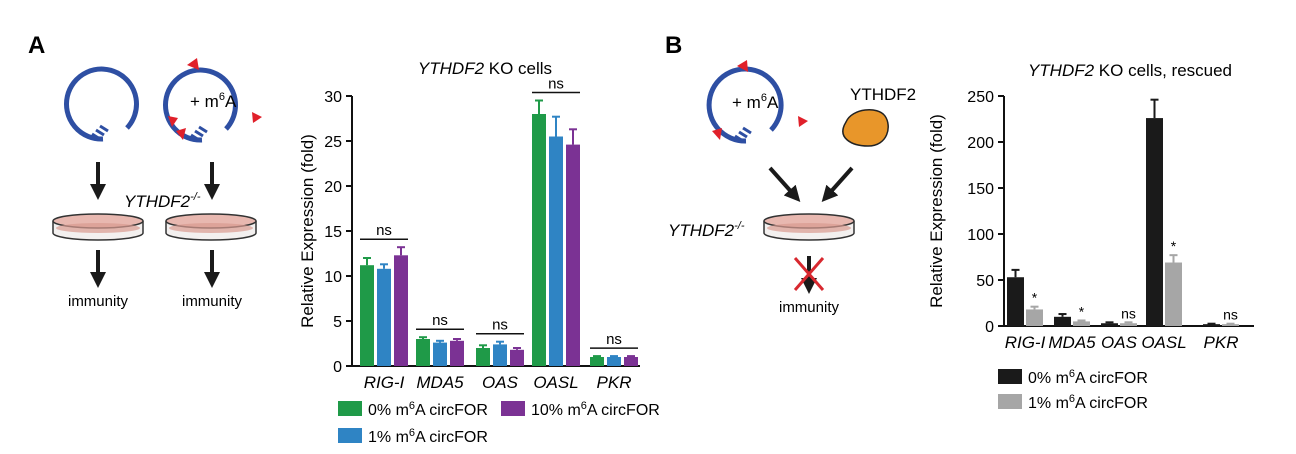 This screenshot has height=454, width=1296. Describe the element at coordinates (980, 235) in the screenshot. I see `y-tick-label: 100` at that location.